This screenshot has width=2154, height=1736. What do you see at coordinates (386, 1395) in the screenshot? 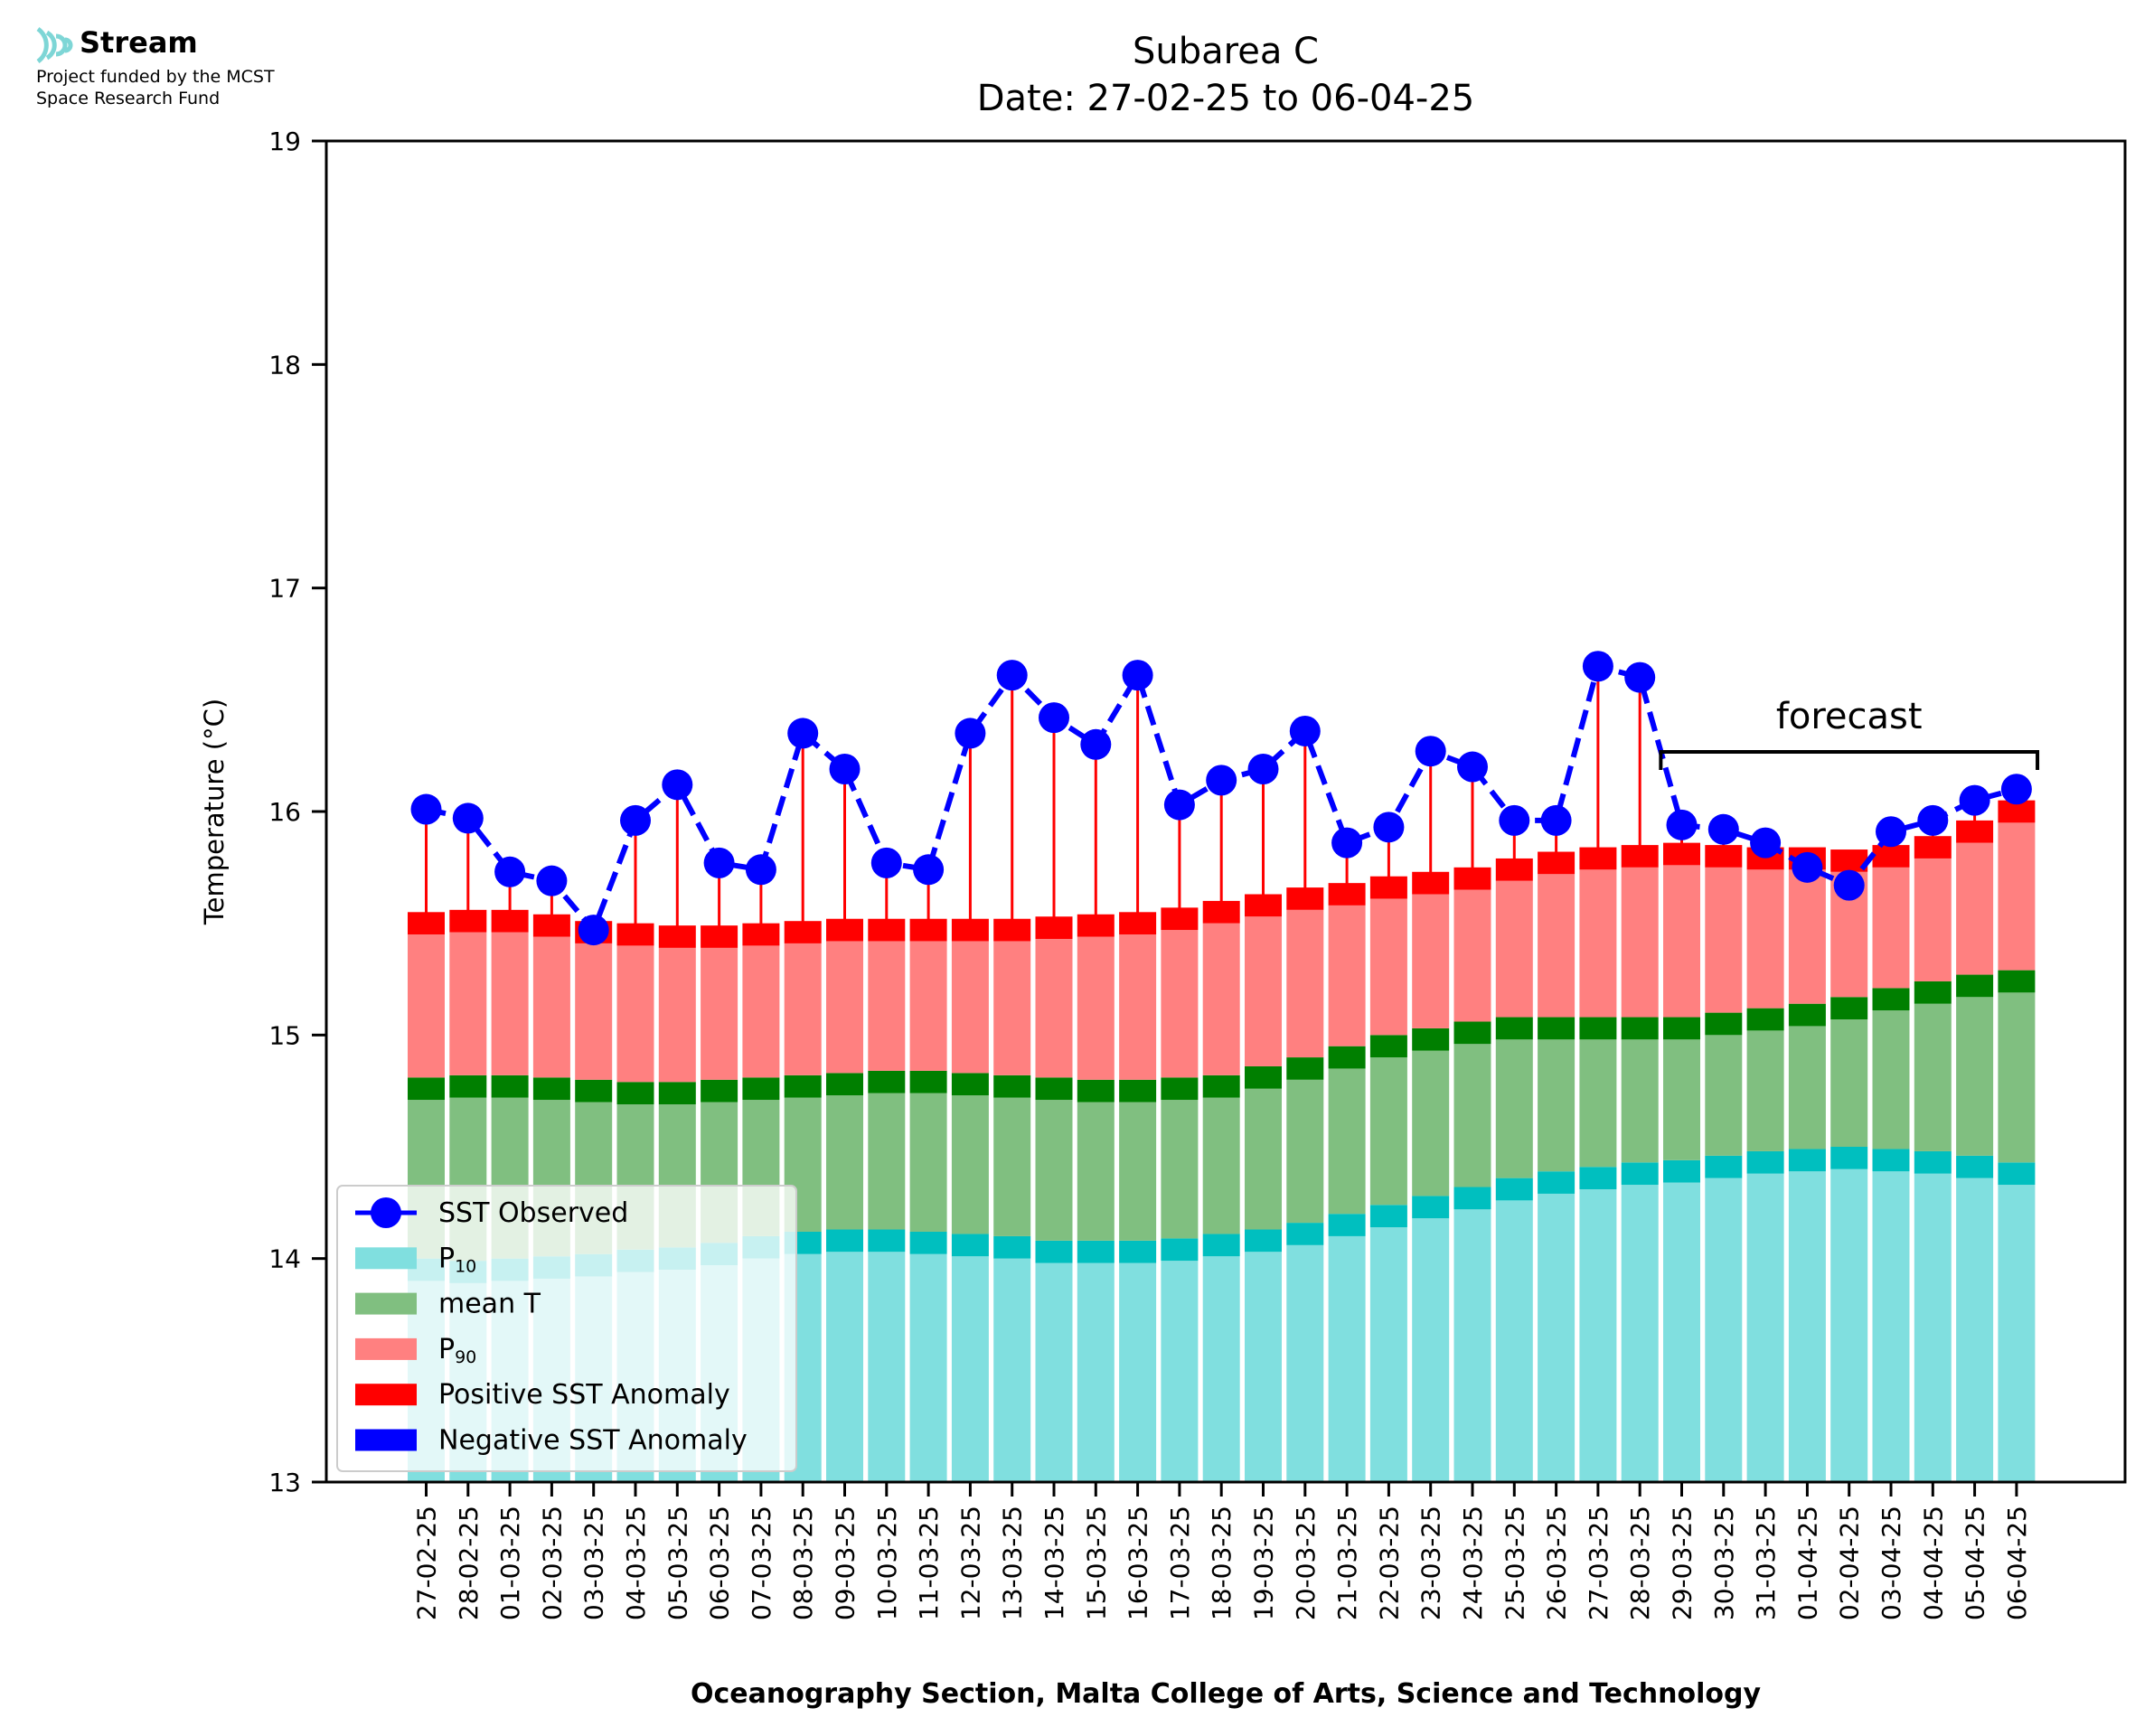
I see `legend-swatch-positive-sst-anomaly` at bounding box center [386, 1395].